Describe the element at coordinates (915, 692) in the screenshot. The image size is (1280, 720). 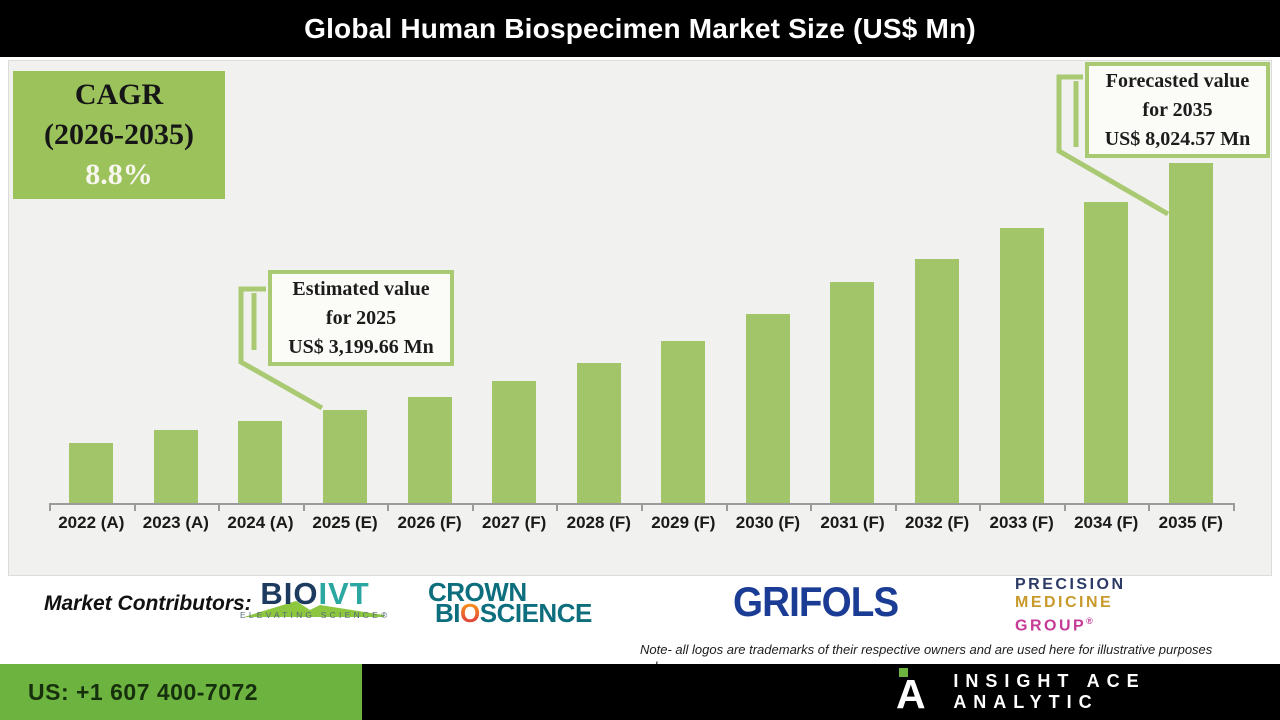
I see `insight-ace-logo-icon: A` at that location.